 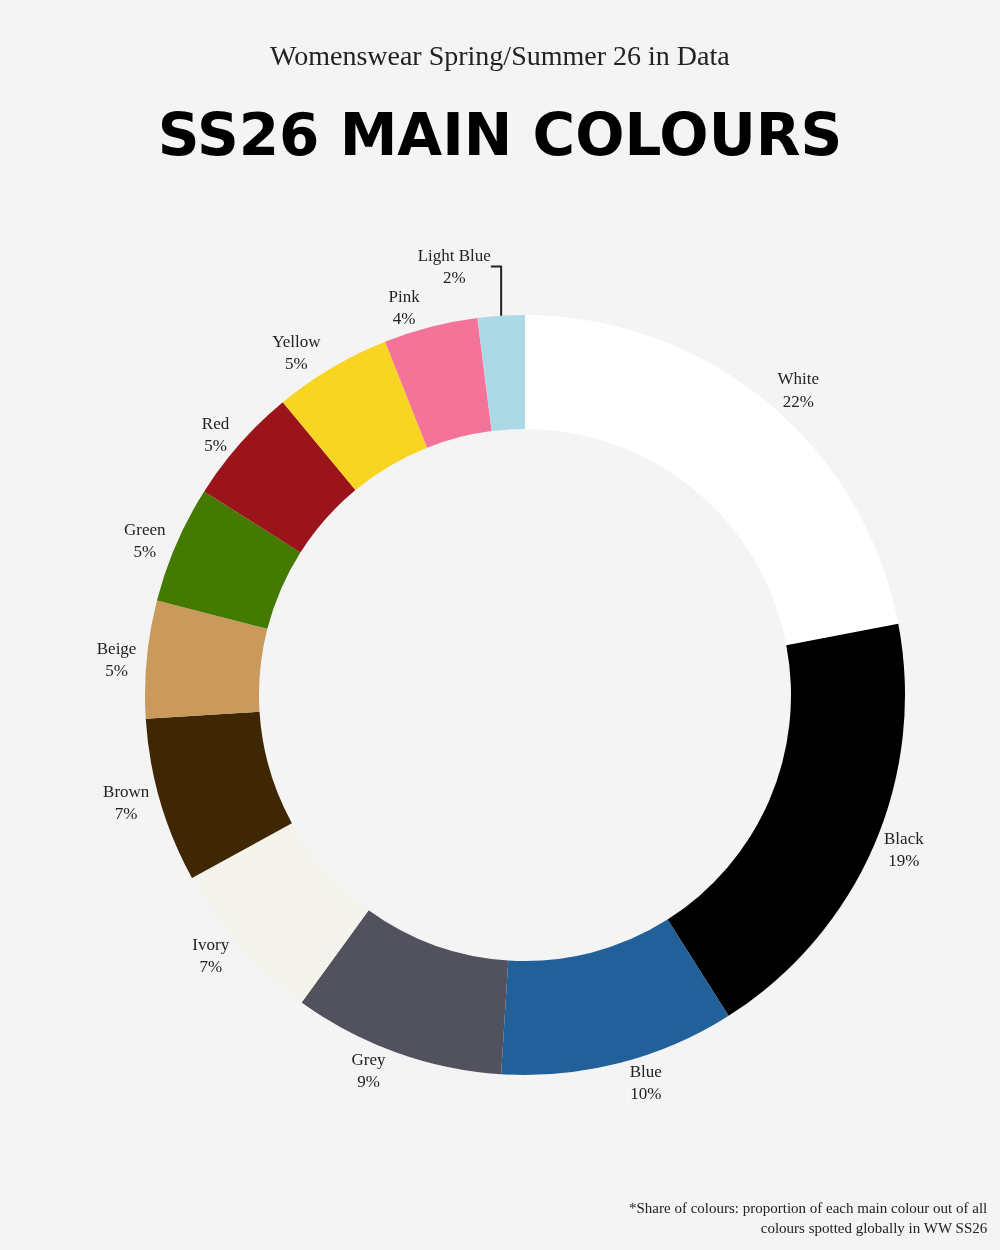 What do you see at coordinates (404, 319) in the screenshot?
I see `data-label: 4%` at bounding box center [404, 319].